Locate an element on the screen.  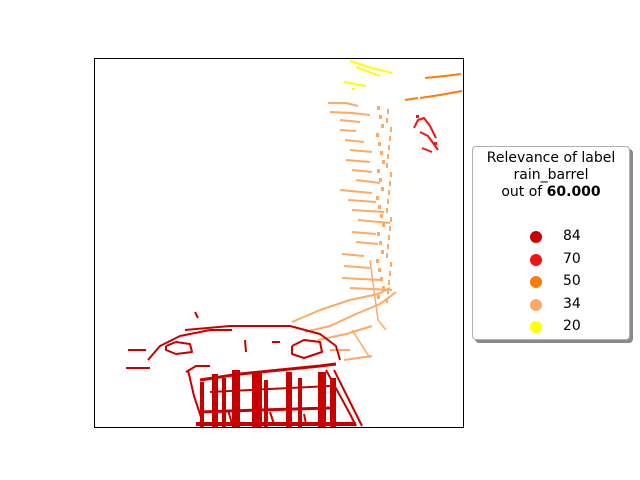
legend-label: 50 is located at coordinates (572, 281).